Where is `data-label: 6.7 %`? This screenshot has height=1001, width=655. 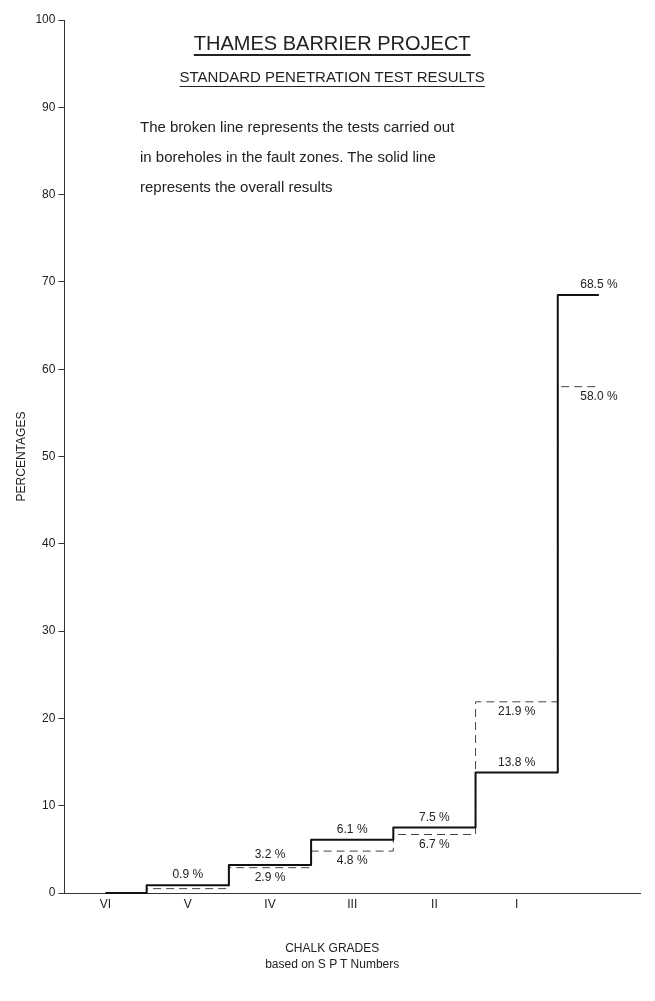 data-label: 6.7 % is located at coordinates (435, 843).